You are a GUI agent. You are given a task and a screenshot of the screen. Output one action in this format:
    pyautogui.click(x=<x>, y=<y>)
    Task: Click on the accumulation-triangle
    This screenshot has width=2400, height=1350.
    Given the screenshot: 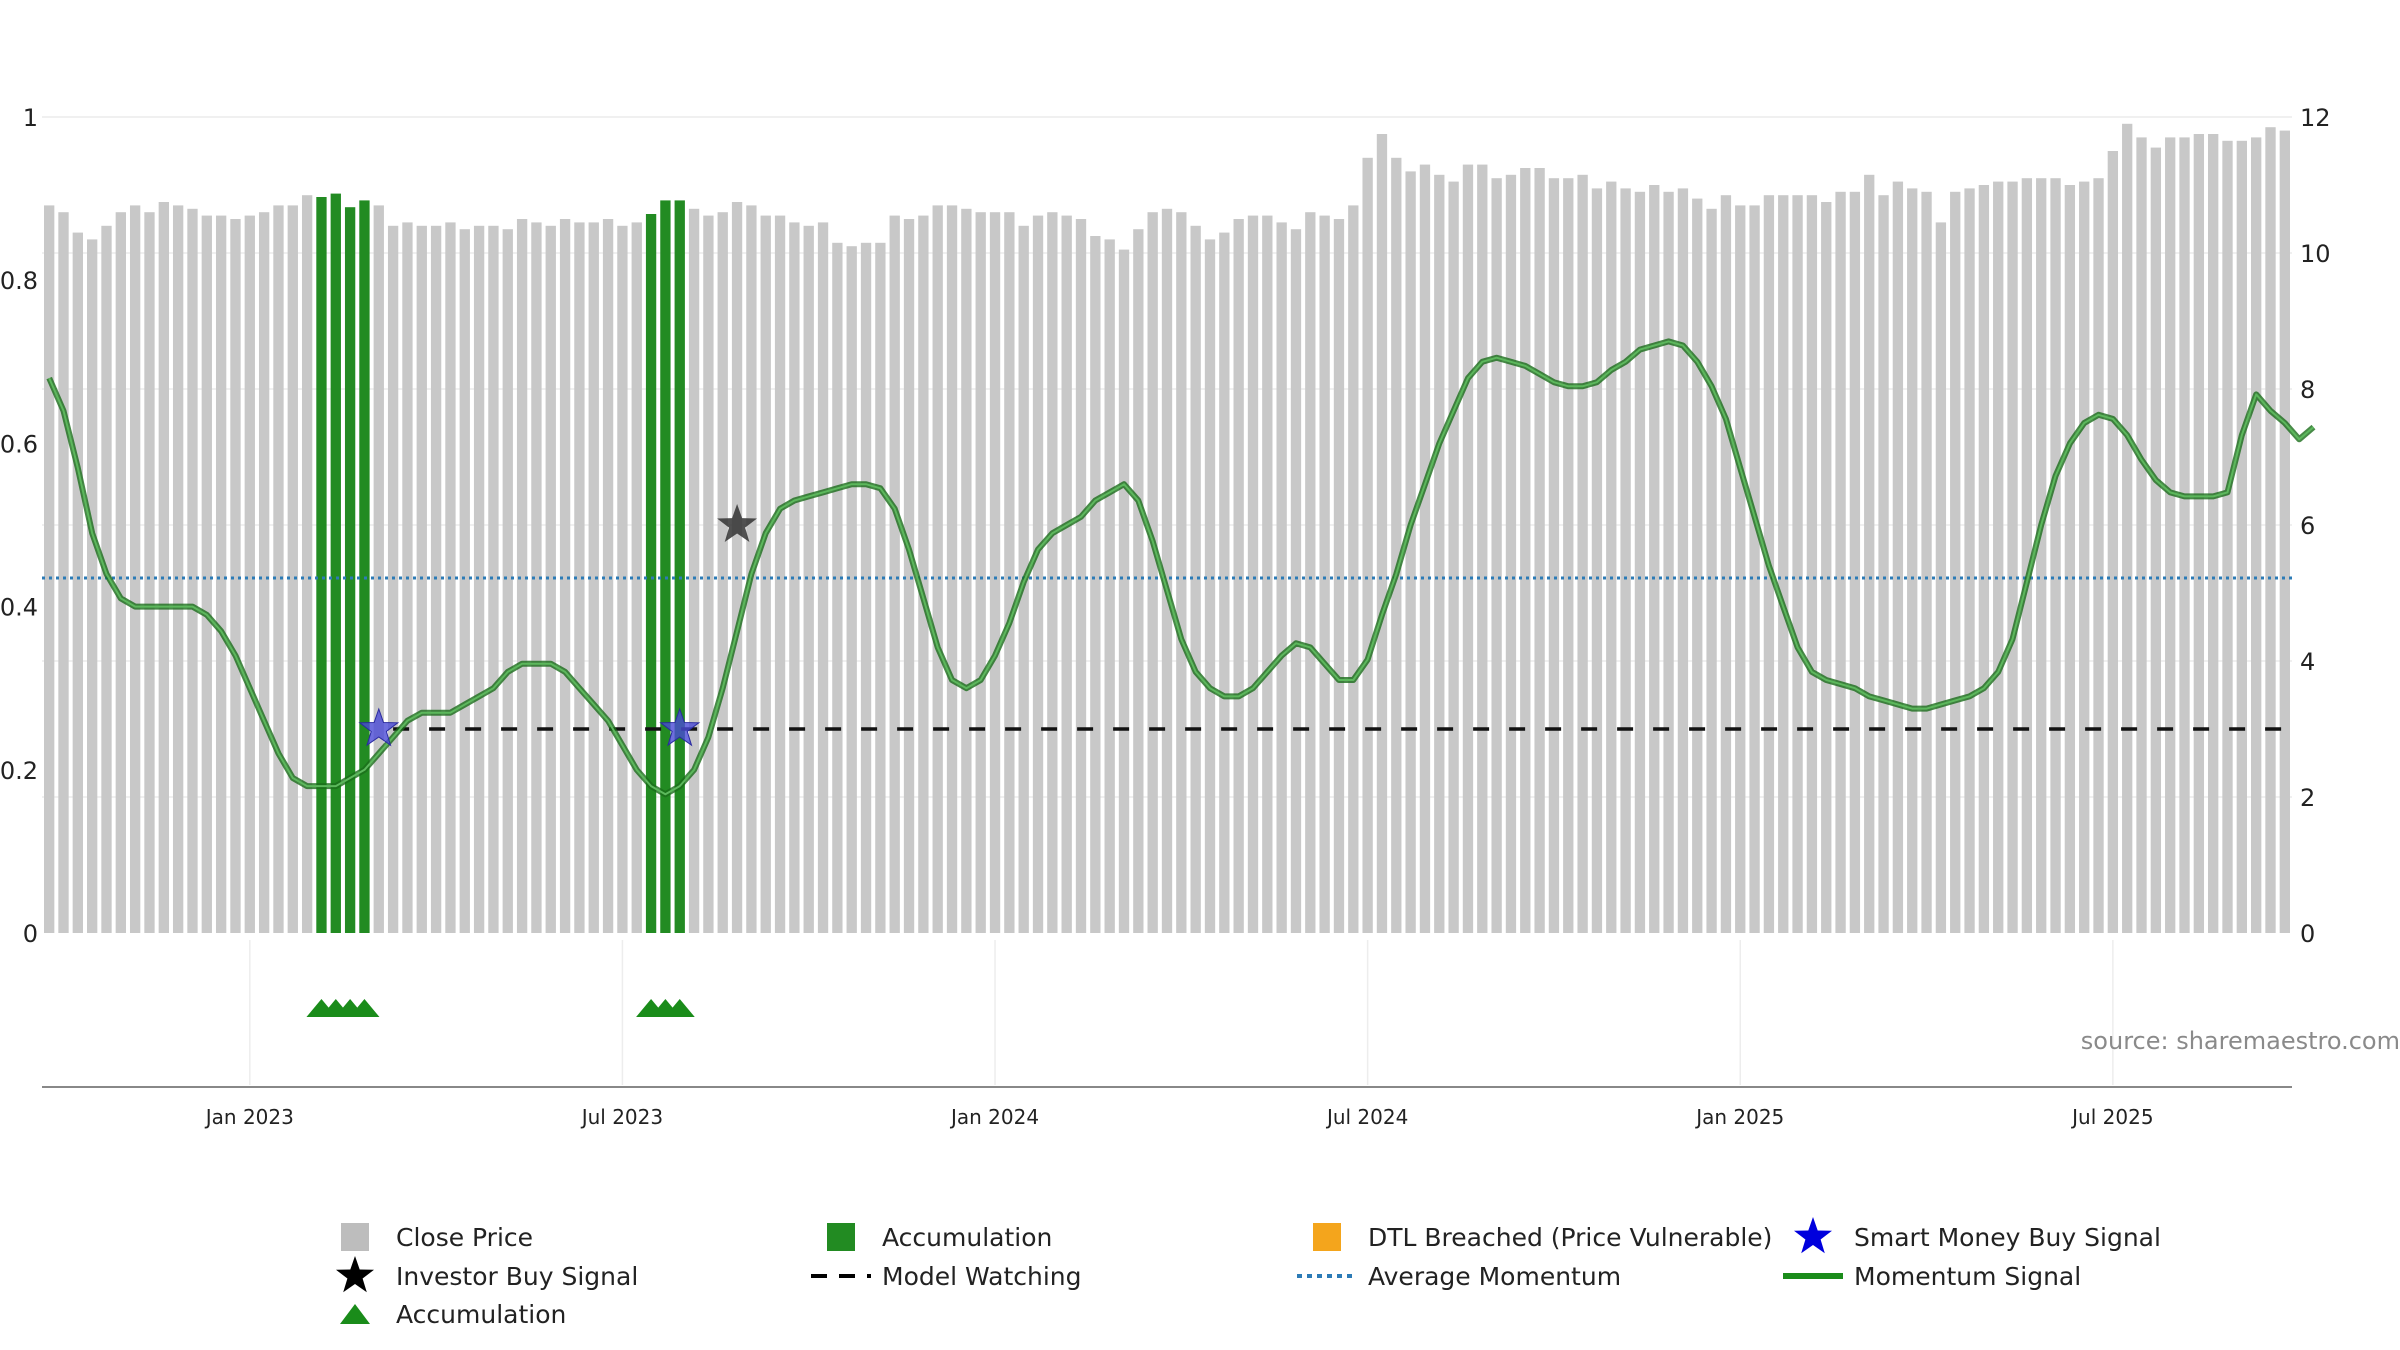 What is the action you would take?
    pyautogui.click(x=364, y=1008)
    